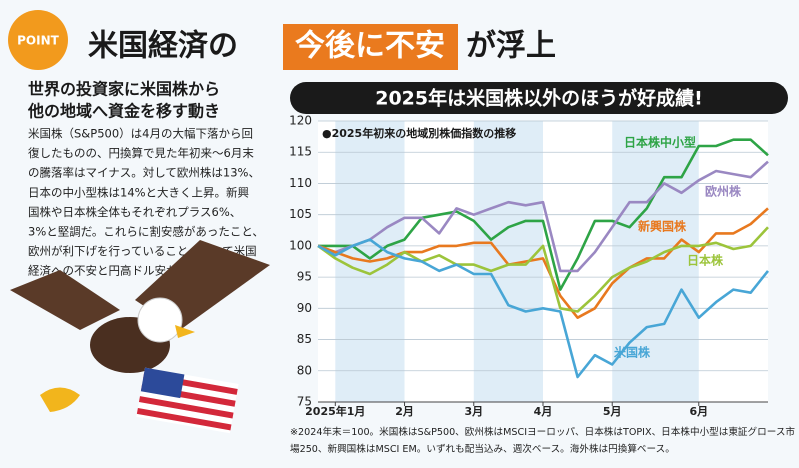 Image resolution: width=799 pixels, height=468 pixels. I want to click on x-tick-label: 2月, so click(404, 411).